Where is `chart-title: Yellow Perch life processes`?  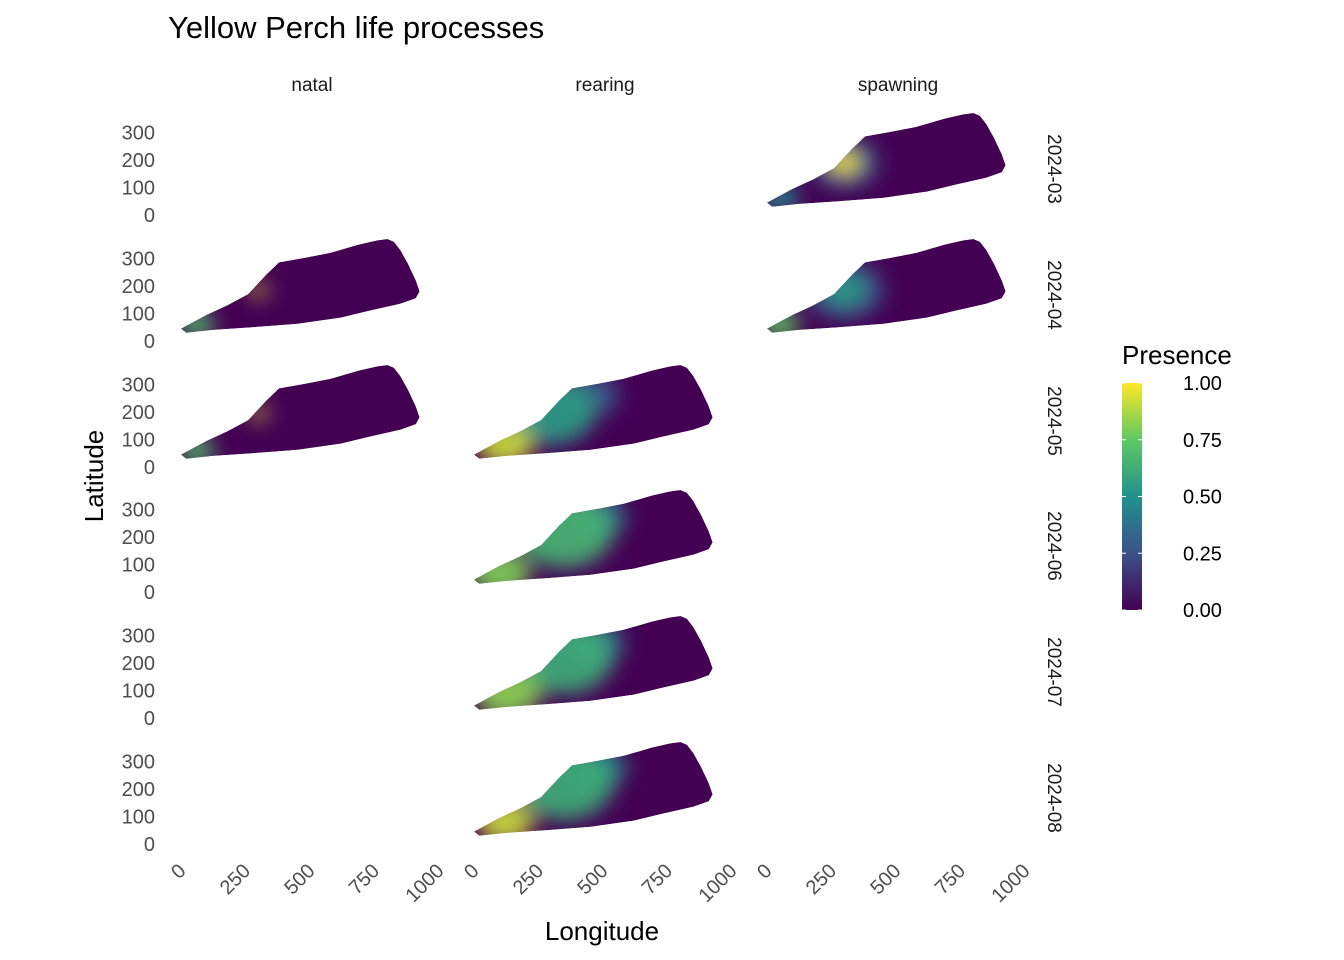
chart-title: Yellow Perch life processes is located at coordinates (356, 27).